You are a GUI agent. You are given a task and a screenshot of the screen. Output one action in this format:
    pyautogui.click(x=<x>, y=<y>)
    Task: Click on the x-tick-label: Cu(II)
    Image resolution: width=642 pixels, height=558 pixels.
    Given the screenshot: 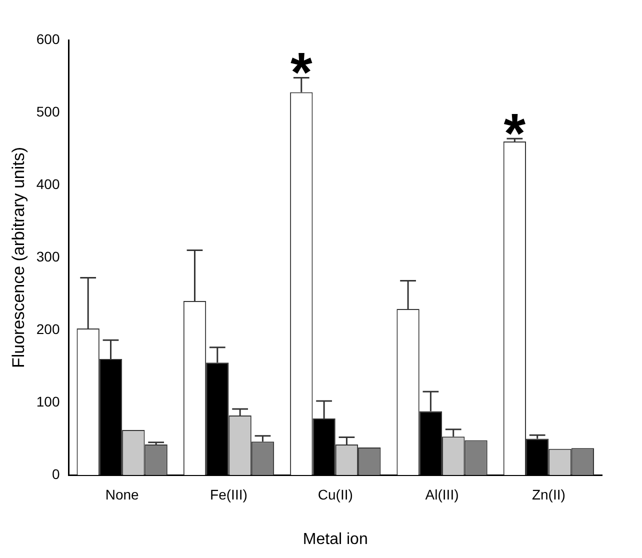 What is the action you would take?
    pyautogui.click(x=335, y=494)
    